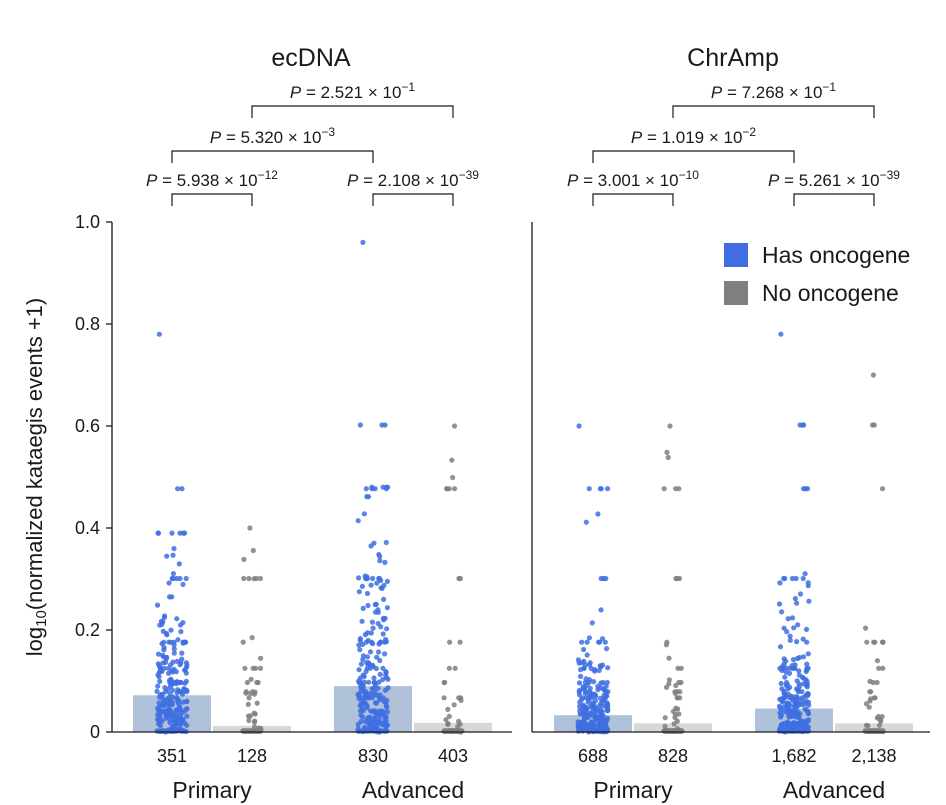 This screenshot has height=805, width=946. Describe the element at coordinates (830, 293) in the screenshot. I see `legend-label-no-oncogene: No oncogene` at that location.